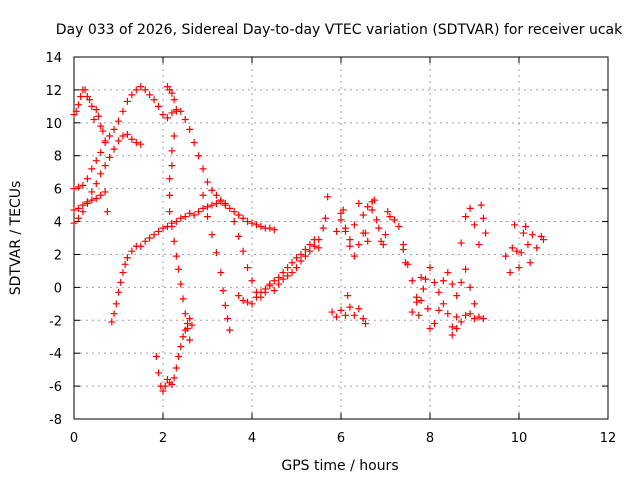 The image size is (640, 480). I want to click on x-tick-label: 8, so click(430, 438).